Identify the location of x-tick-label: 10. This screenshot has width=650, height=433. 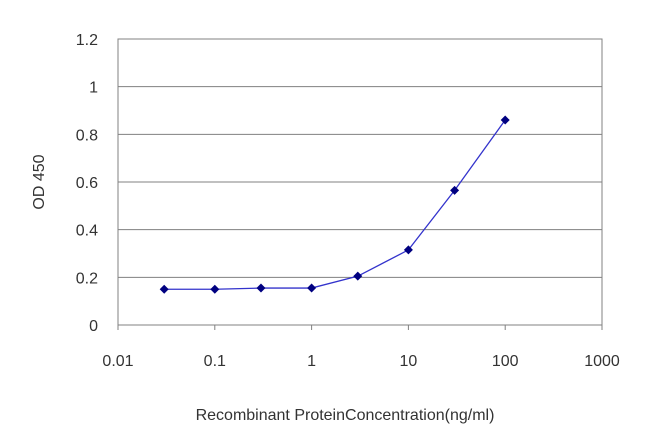
(409, 361).